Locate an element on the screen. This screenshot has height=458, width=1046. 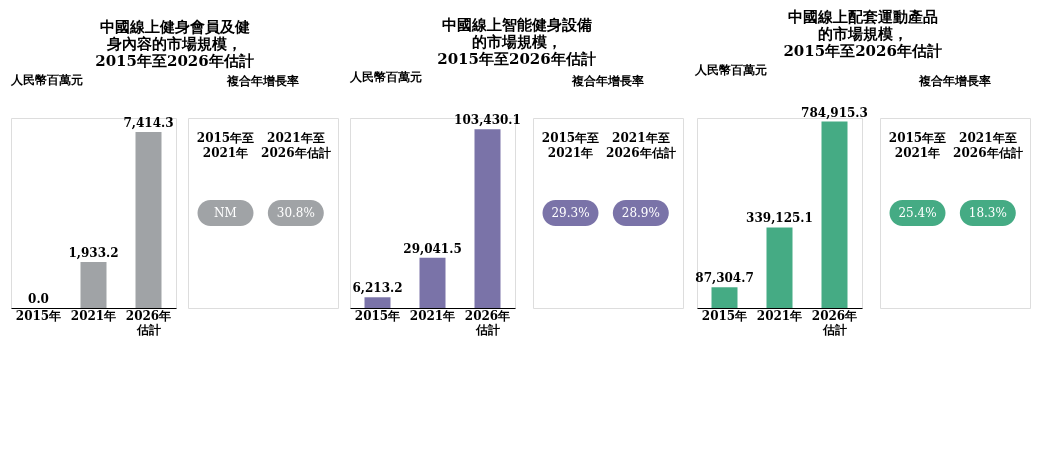
data-label: 6,213.2 is located at coordinates (377, 288).